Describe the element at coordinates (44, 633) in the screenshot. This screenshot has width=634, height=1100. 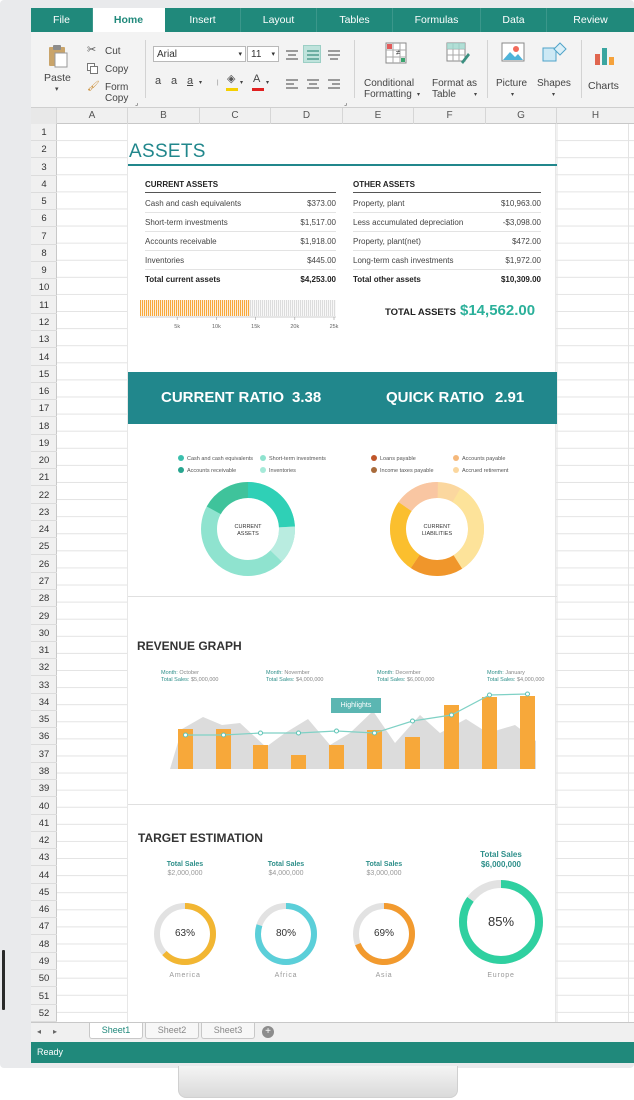
I see `row-header: 30` at that location.